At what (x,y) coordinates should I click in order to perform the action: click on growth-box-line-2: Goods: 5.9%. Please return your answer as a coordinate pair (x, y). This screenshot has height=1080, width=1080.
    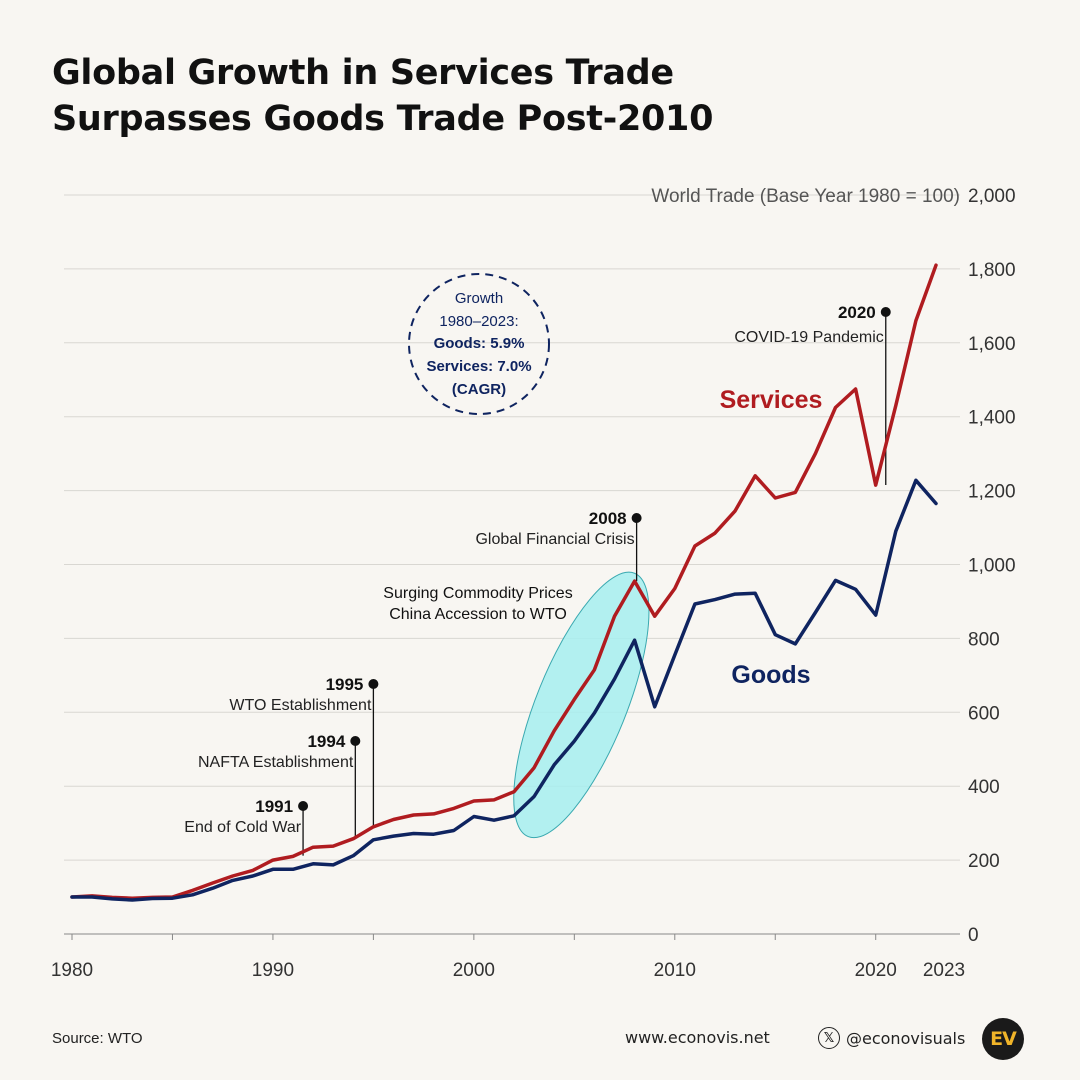
    Looking at the image, I should click on (479, 343).